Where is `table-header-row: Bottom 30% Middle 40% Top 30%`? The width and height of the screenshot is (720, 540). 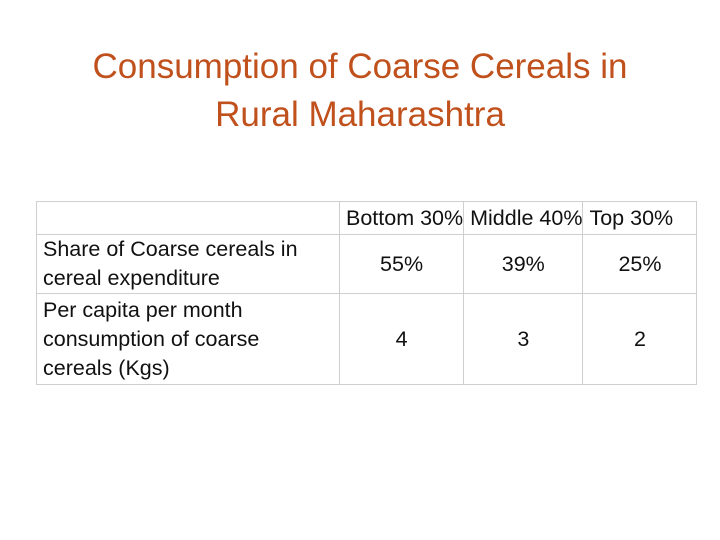
table-header-row: Bottom 30% Middle 40% Top 30% is located at coordinates (367, 218).